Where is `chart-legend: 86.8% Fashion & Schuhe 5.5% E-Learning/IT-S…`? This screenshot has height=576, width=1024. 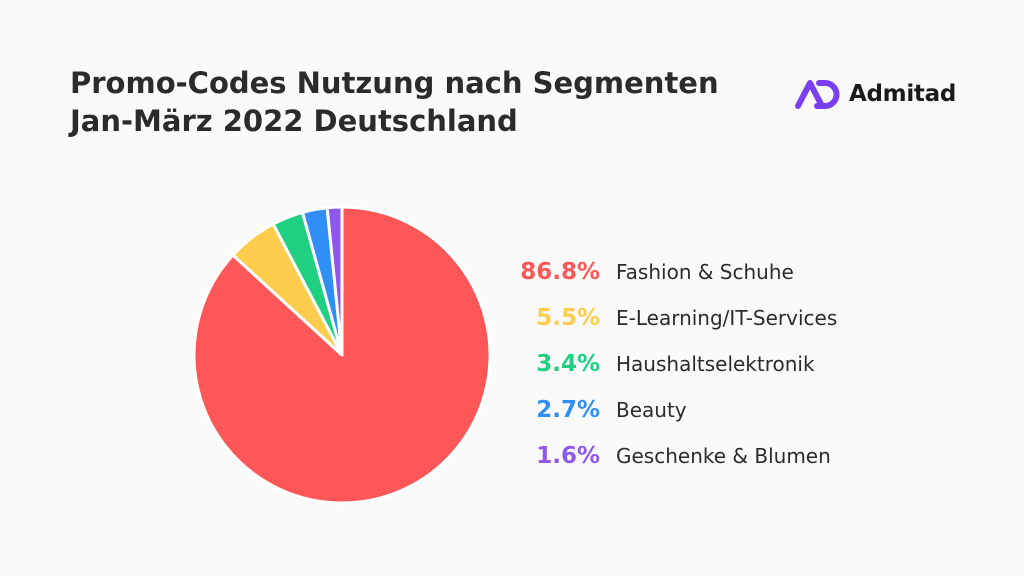 chart-legend: 86.8% Fashion & Schuhe 5.5% E-Learning/IT-S… is located at coordinates (668, 364).